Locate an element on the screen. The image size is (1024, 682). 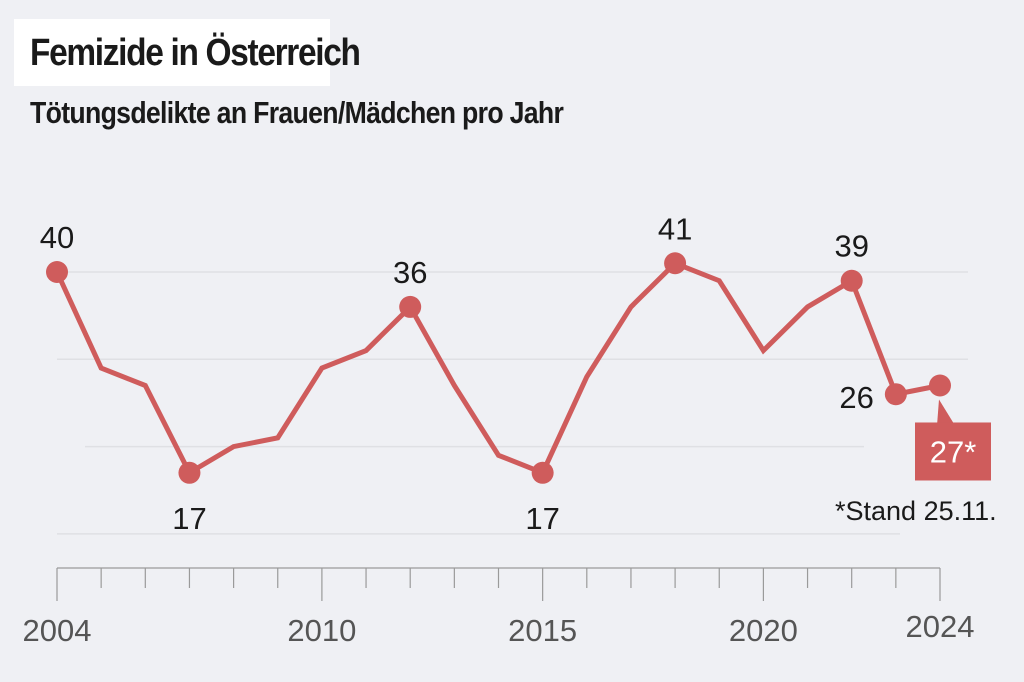
data-point-2018 is located at coordinates (675, 263).